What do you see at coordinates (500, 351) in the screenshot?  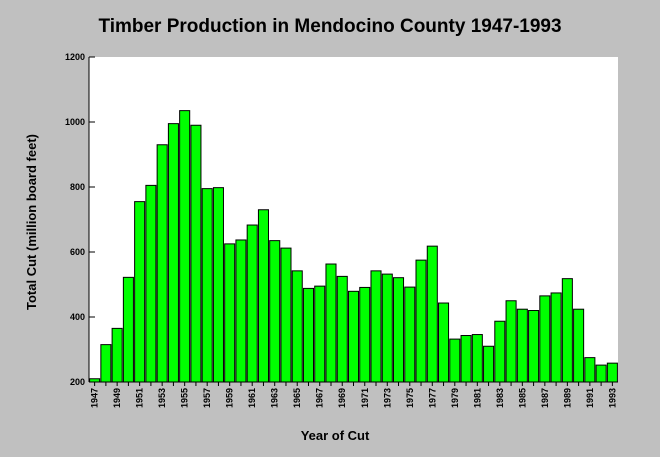 I see `bar-1983` at bounding box center [500, 351].